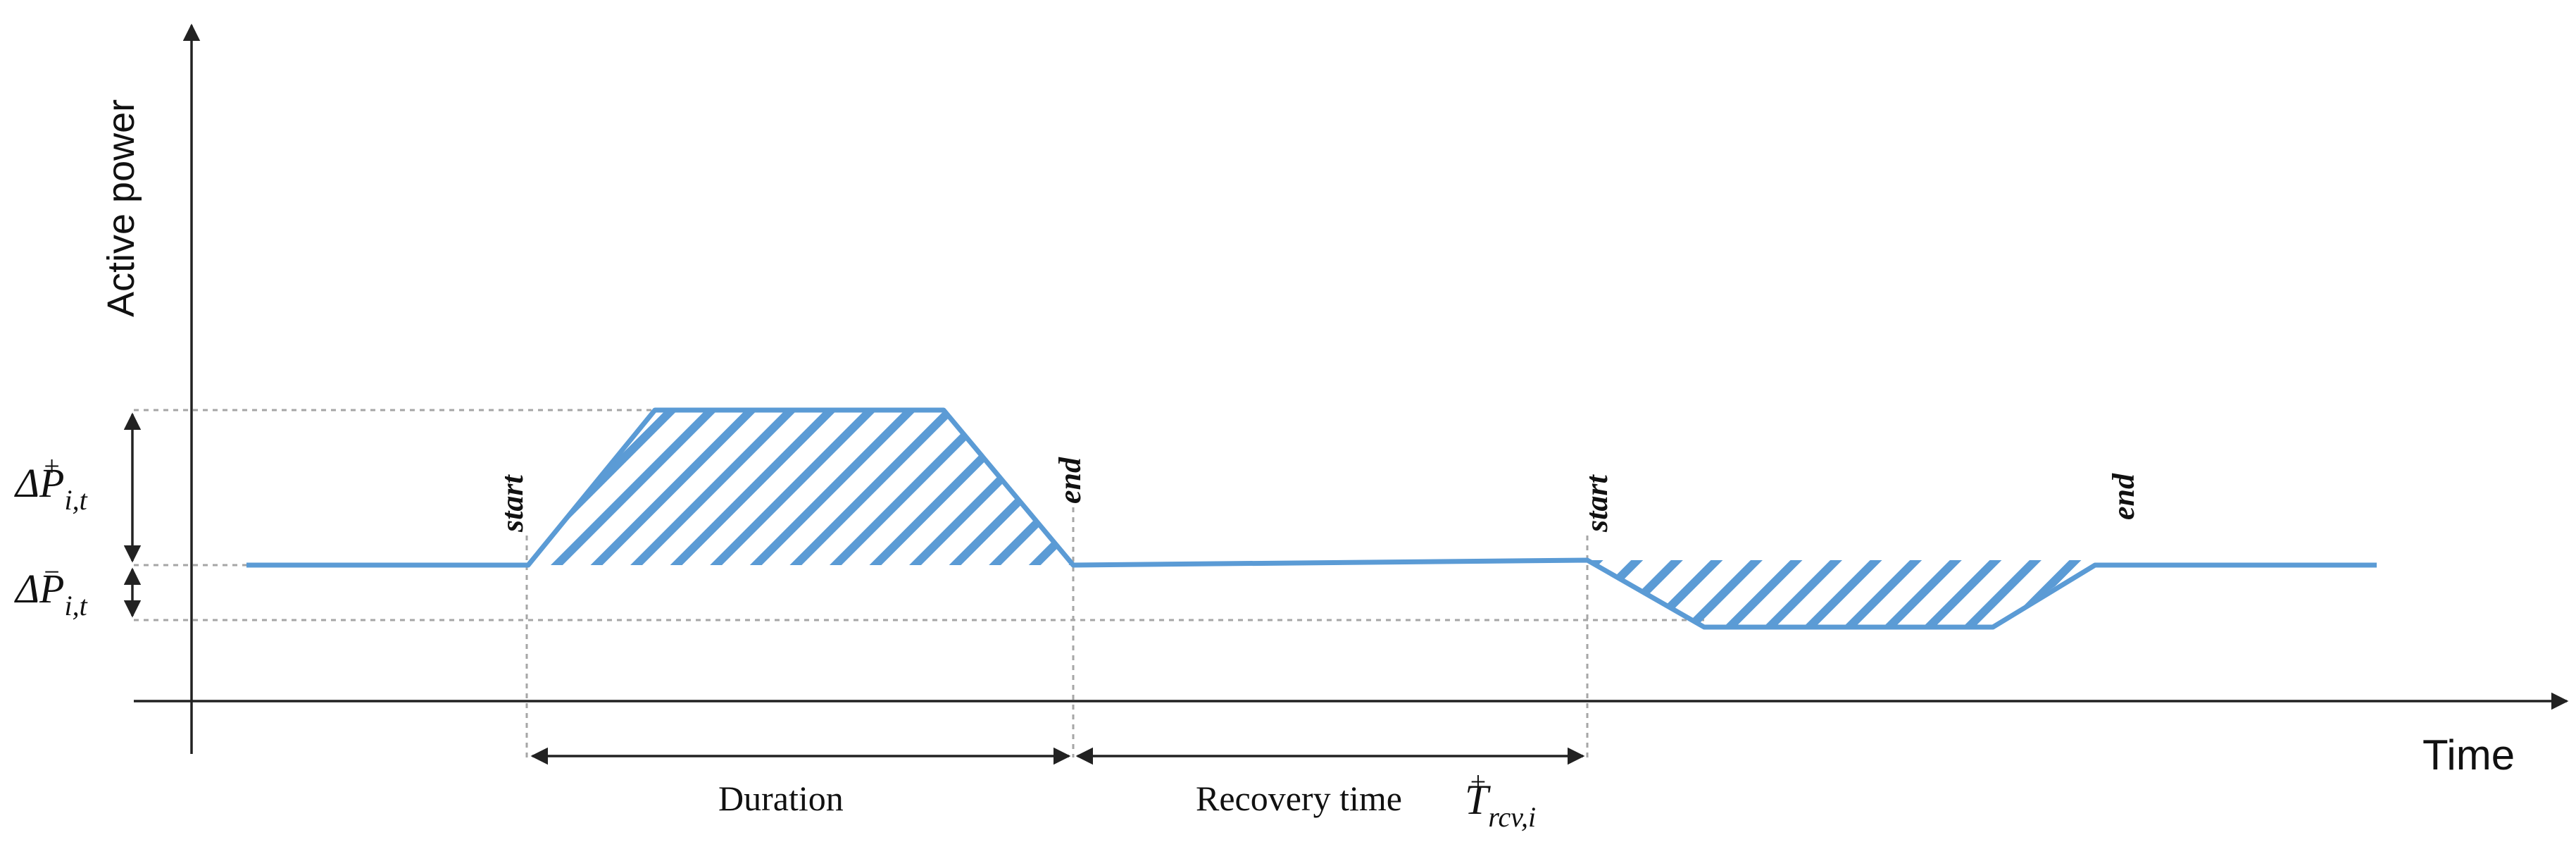  Describe the element at coordinates (1500, 800) in the screenshot. I see `recovery-time-symbol: Trcv,i+` at that location.